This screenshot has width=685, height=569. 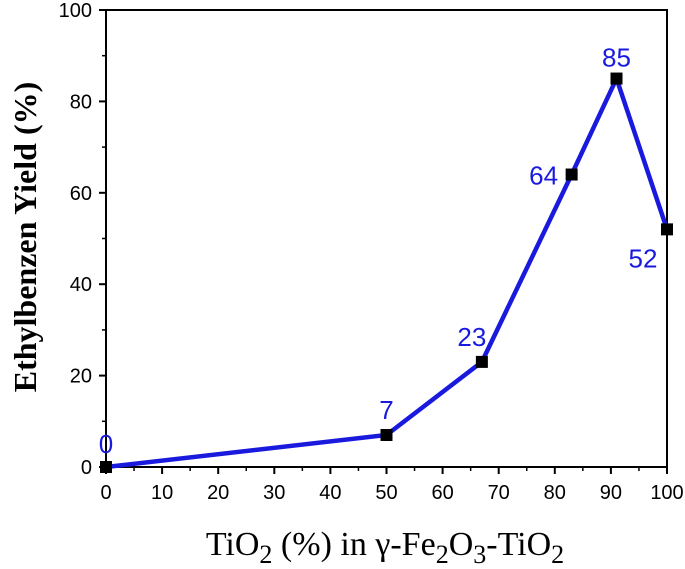 I want to click on x-tick-label: 30, so click(x=274, y=493).